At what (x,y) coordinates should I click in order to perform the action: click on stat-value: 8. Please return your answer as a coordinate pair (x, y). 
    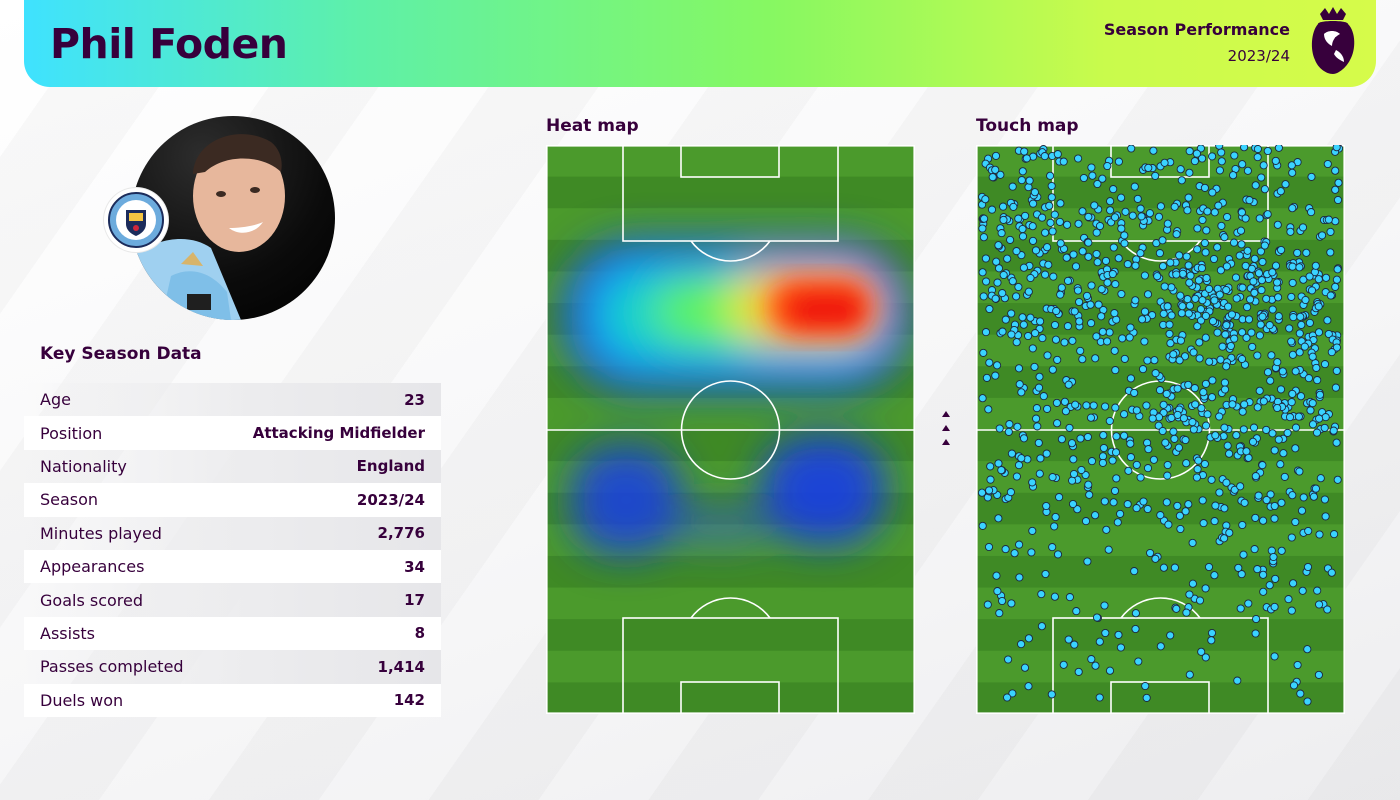
    Looking at the image, I should click on (419, 633).